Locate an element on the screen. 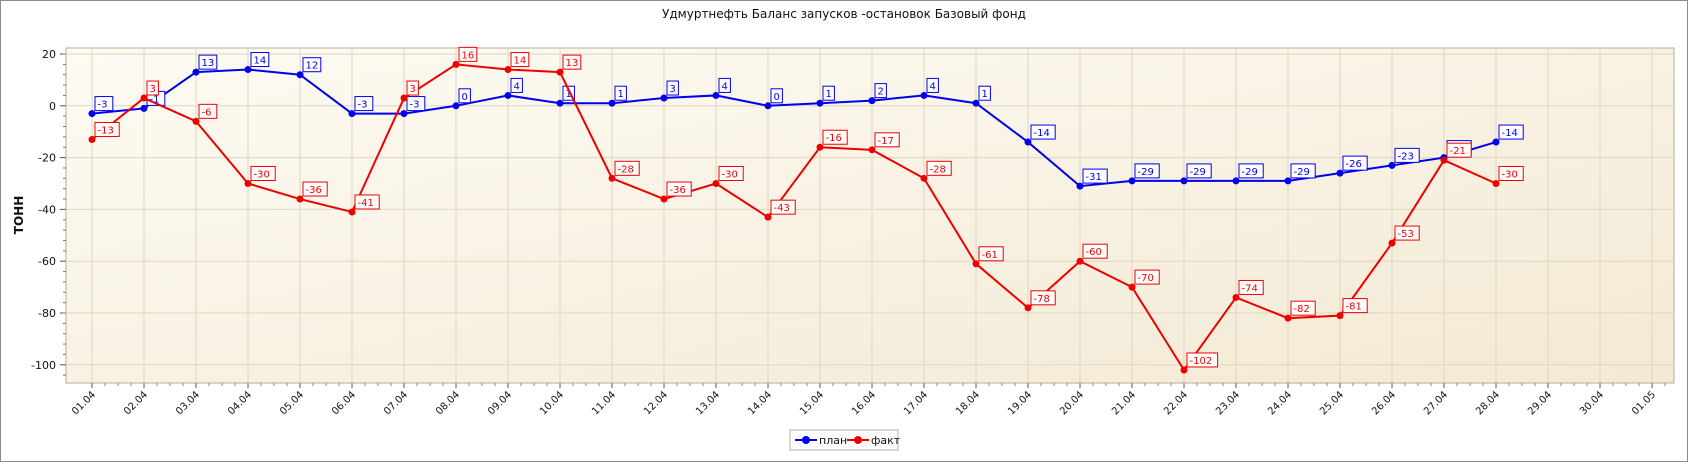 The image size is (1688, 462). data-label: -14 is located at coordinates (1043, 132).